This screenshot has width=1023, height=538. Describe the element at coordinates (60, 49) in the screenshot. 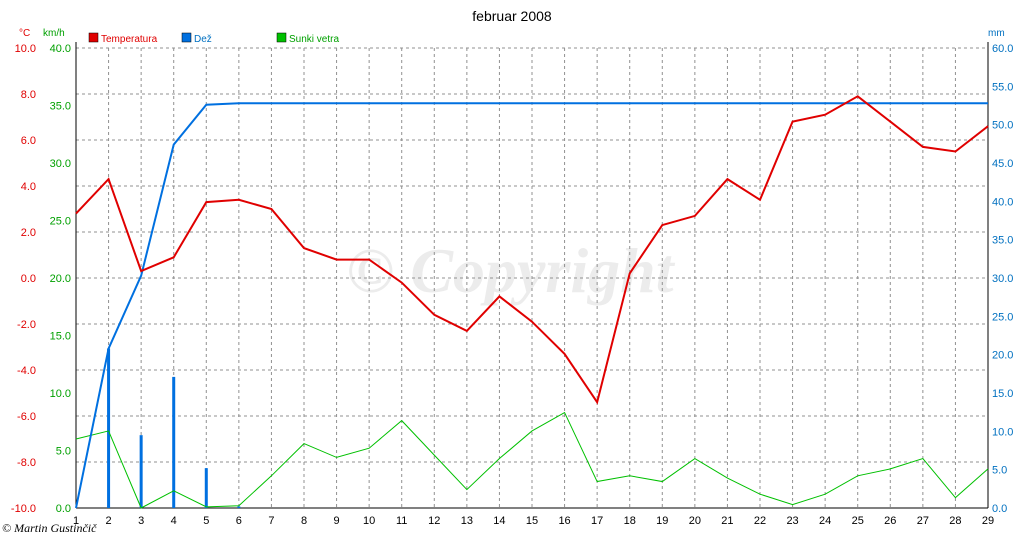

I see `wind-tick-label: 40.0` at that location.